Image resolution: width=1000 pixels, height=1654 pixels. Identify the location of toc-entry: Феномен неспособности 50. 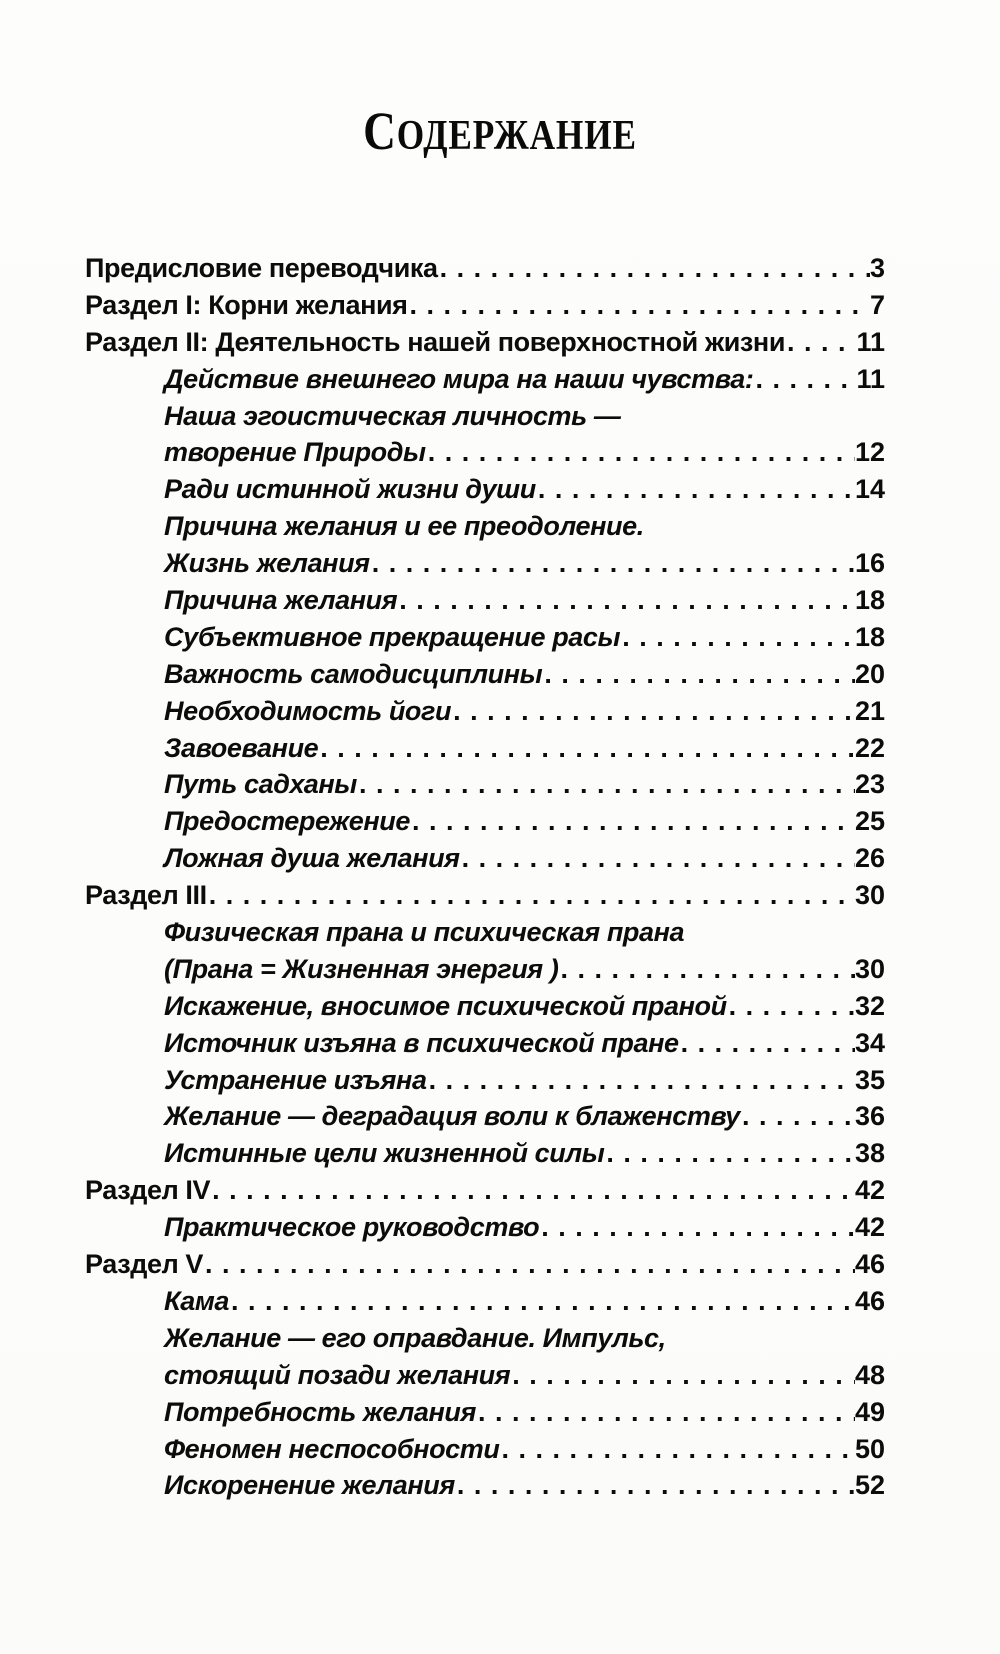
(485, 1449).